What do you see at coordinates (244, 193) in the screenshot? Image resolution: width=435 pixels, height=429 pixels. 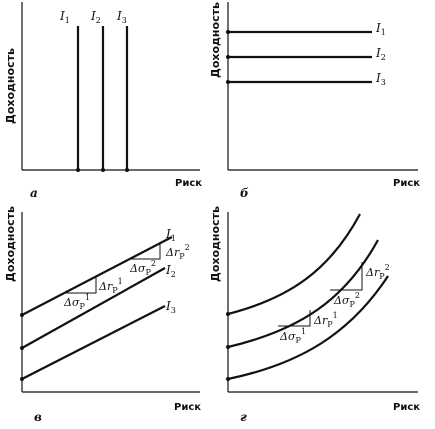 I see `panel-b-letter: б` at bounding box center [244, 193].